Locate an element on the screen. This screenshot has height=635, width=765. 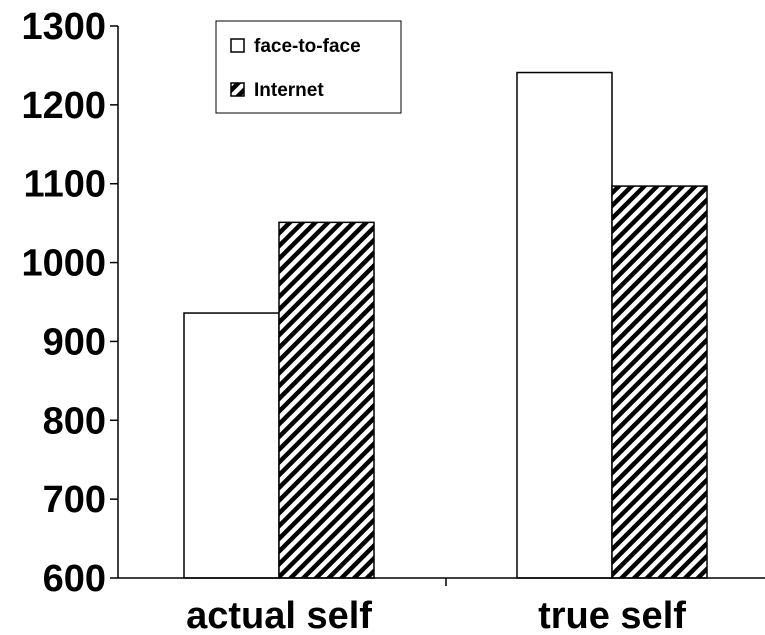
y-tick-label: 600 is located at coordinates (74, 579).